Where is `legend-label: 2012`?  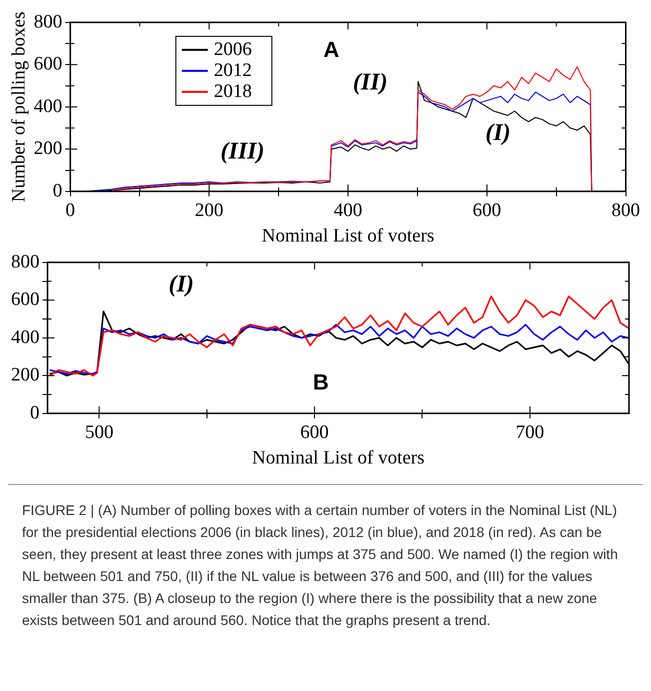 legend-label: 2012 is located at coordinates (233, 70).